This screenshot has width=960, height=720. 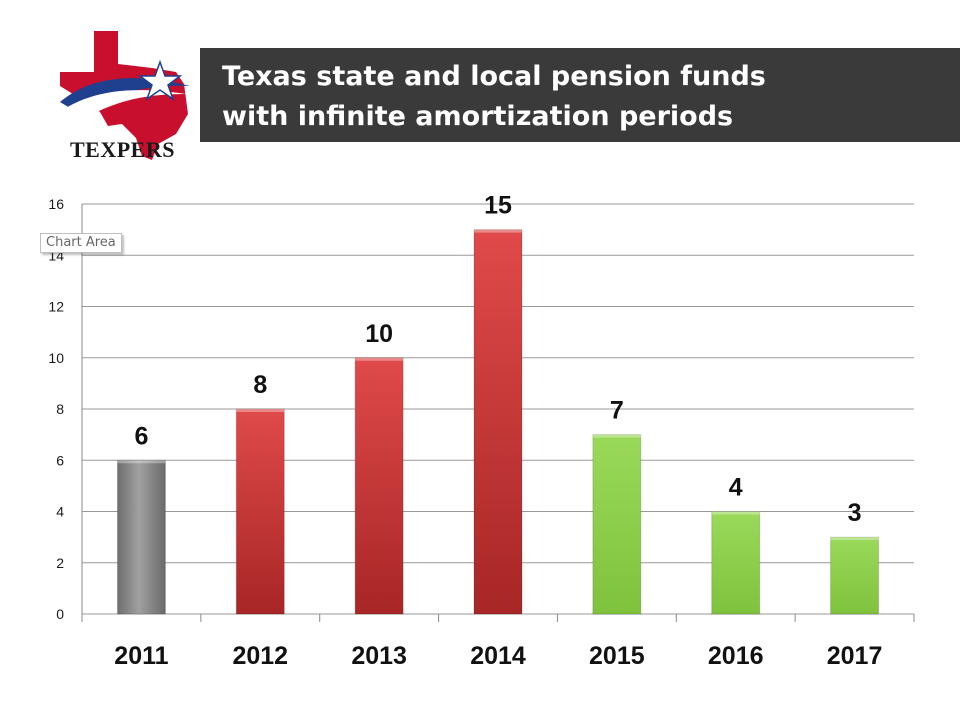 I want to click on bar-2016, so click(x=736, y=563).